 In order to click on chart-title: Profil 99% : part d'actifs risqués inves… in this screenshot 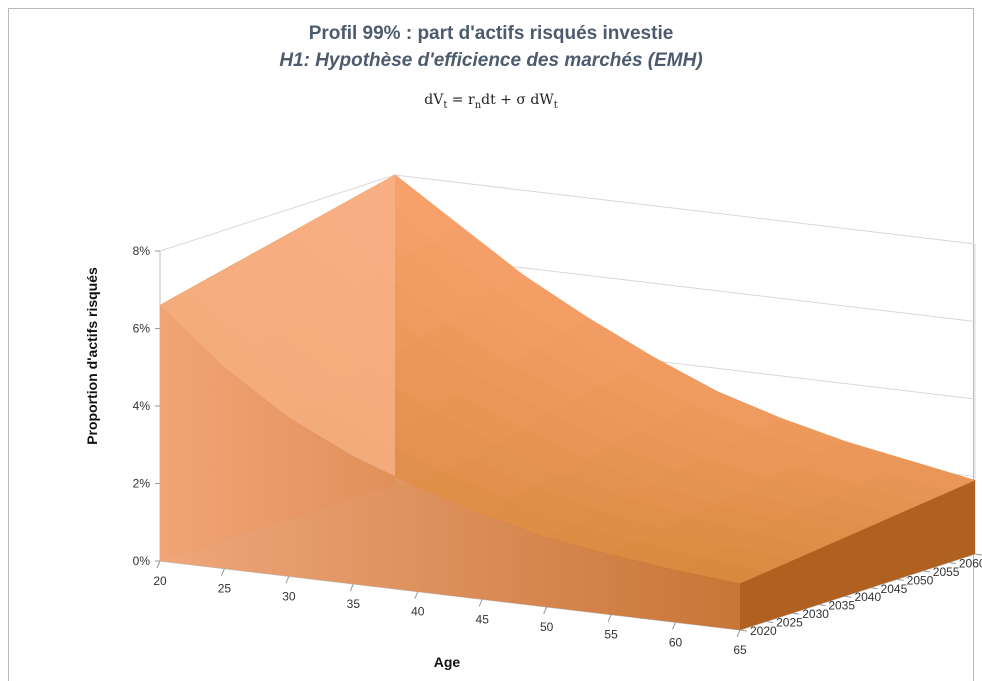, I will do `click(491, 33)`.